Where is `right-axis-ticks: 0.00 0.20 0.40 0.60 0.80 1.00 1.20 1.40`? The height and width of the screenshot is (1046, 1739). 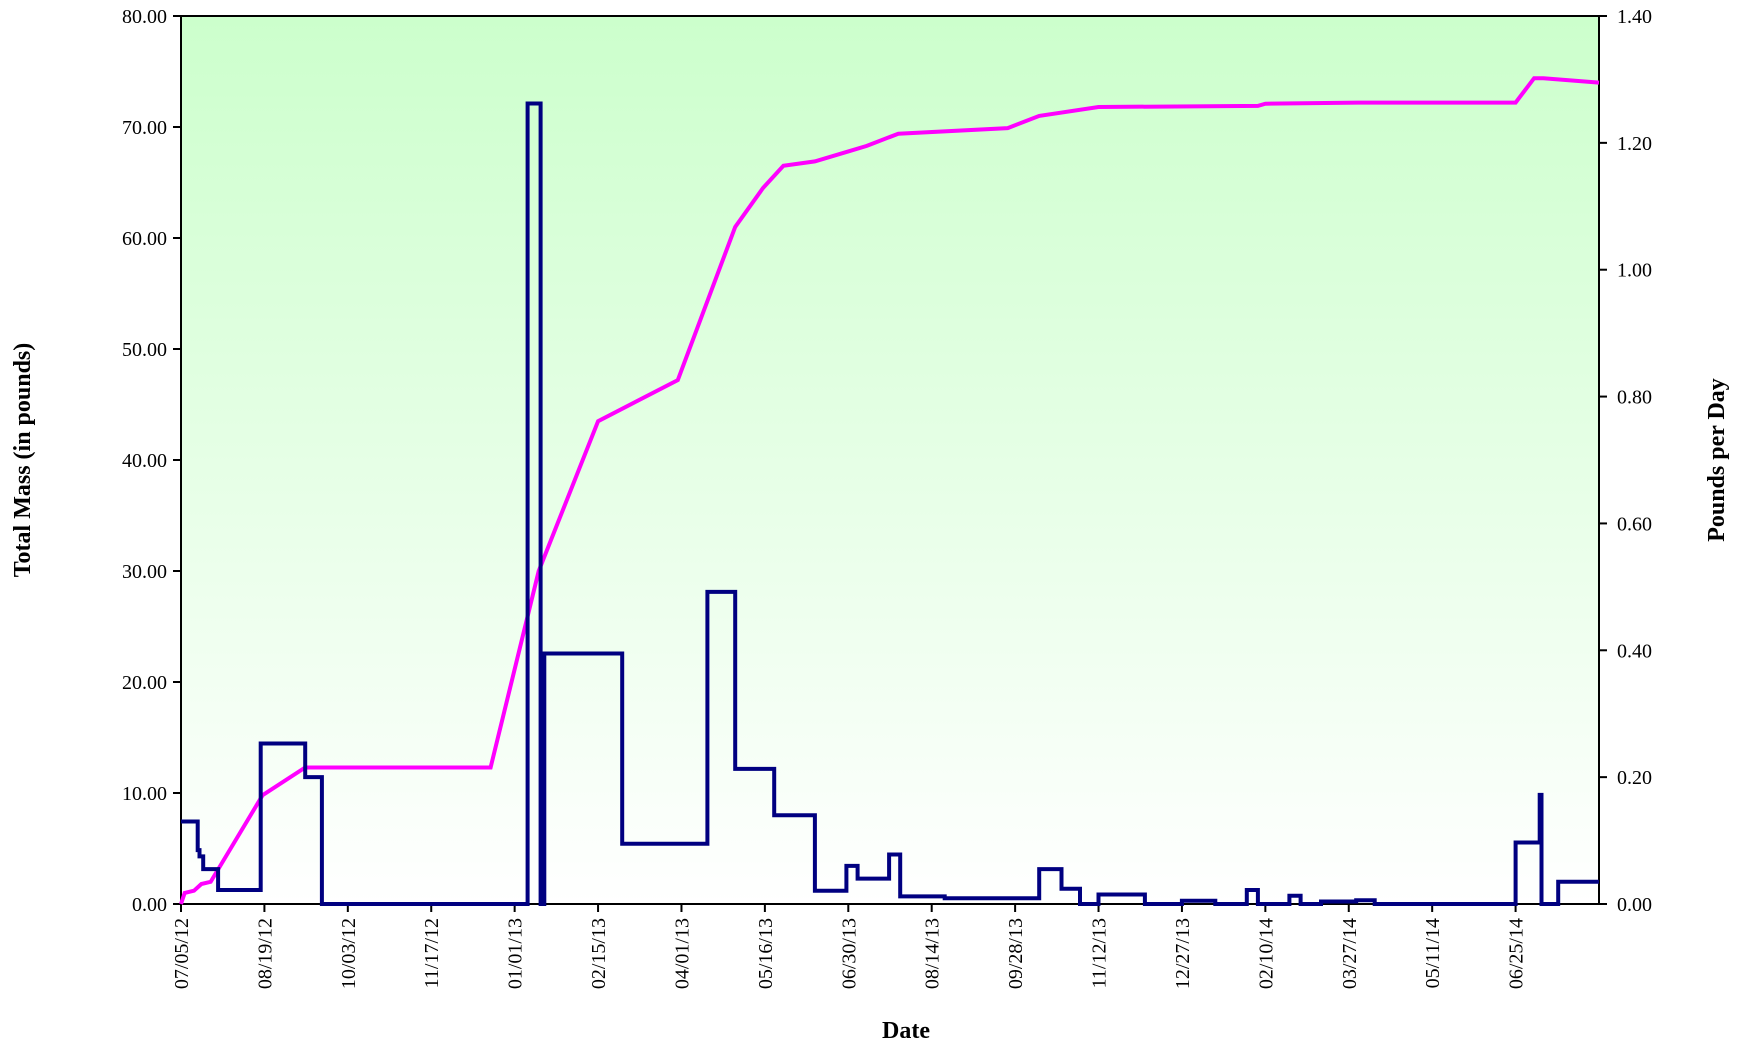
right-axis-ticks: 0.00 0.20 0.40 0.60 0.80 1.00 1.20 1.40 is located at coordinates (1625, 461).